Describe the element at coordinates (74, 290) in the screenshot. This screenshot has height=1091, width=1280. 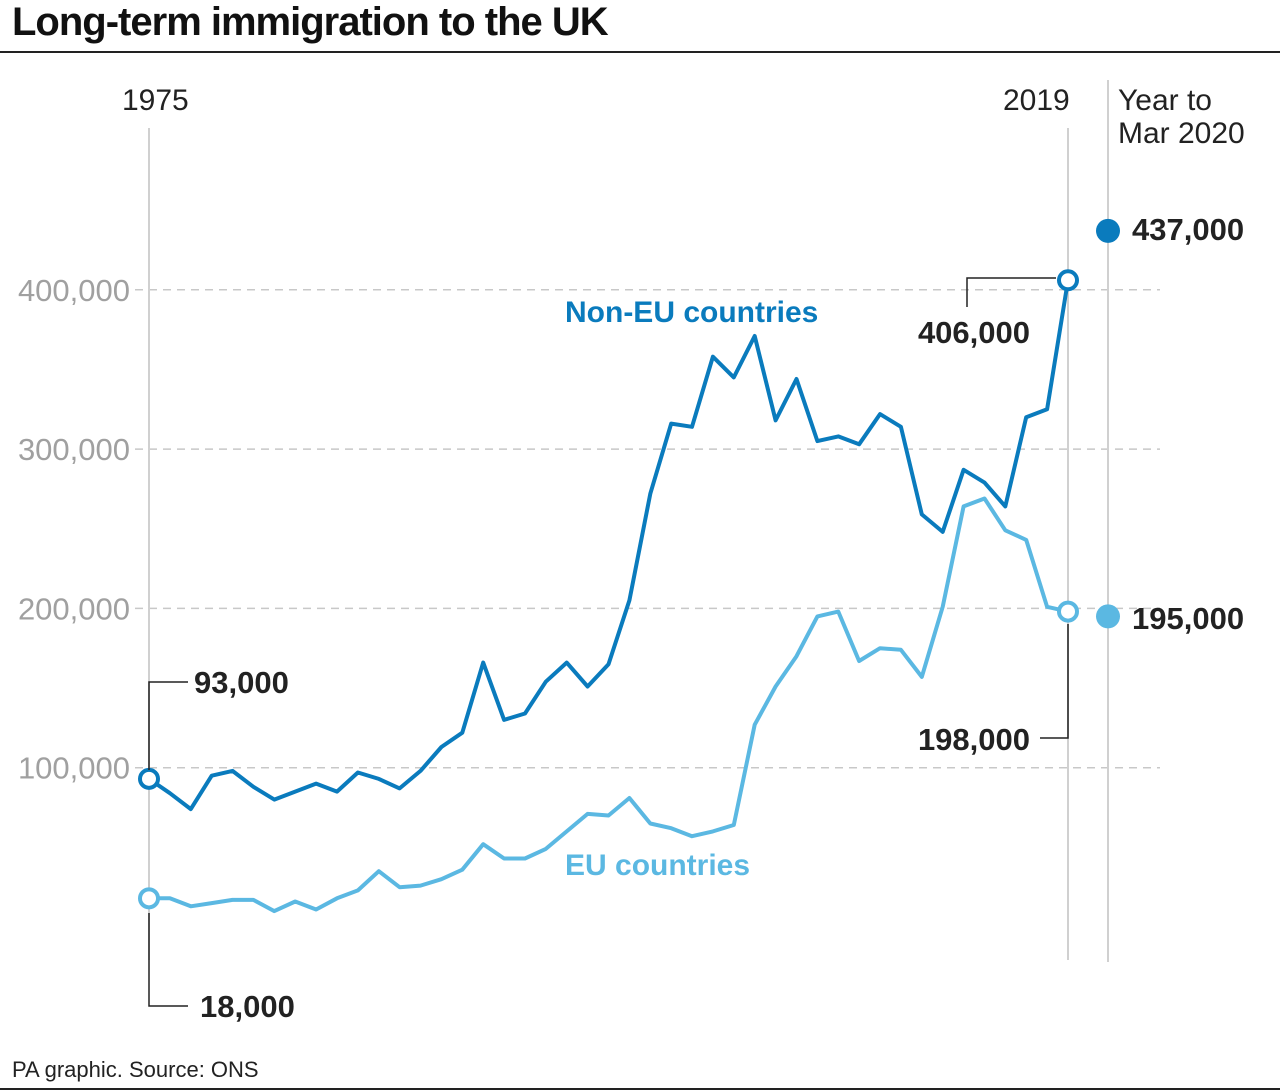
I see `y-tick-label: 400,000` at that location.